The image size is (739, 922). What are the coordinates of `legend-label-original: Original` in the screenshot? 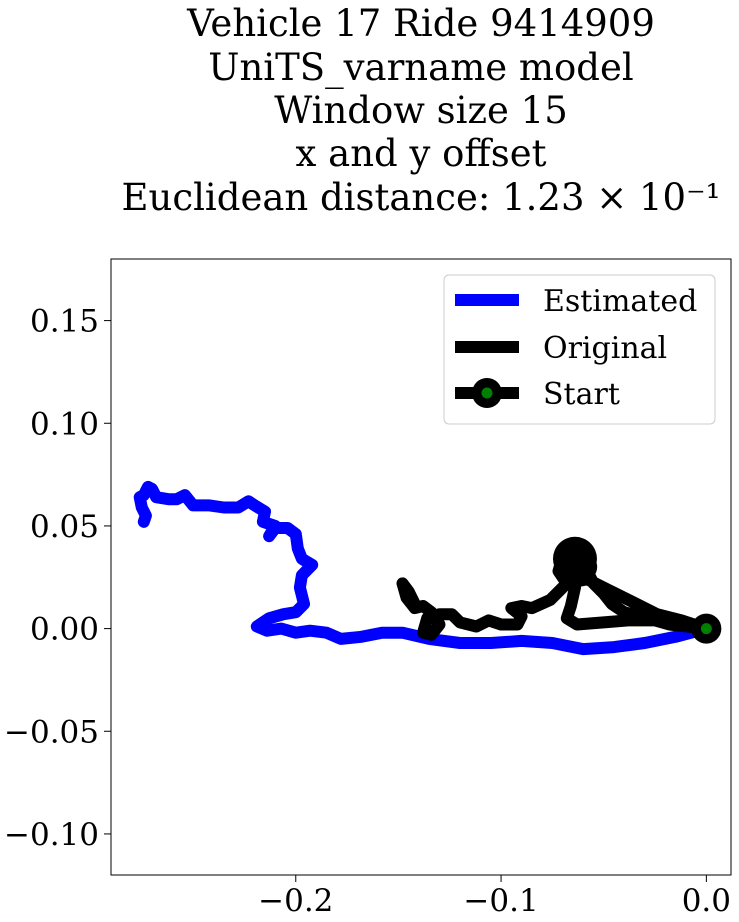 It's located at (605, 348).